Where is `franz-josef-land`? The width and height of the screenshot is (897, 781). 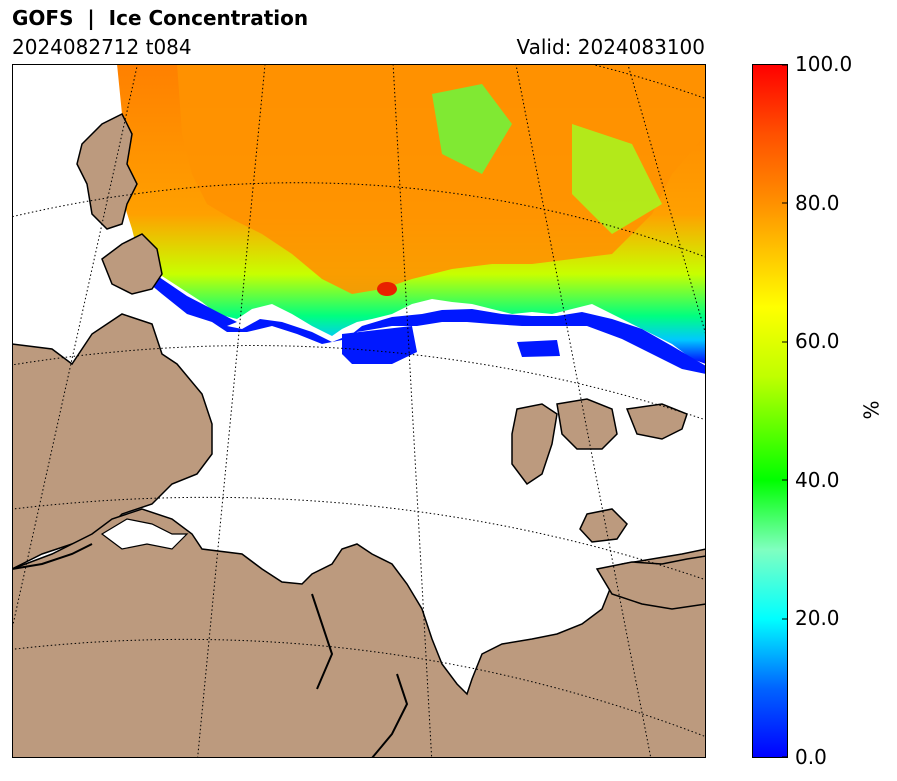
franz-josef-land is located at coordinates (132, 264).